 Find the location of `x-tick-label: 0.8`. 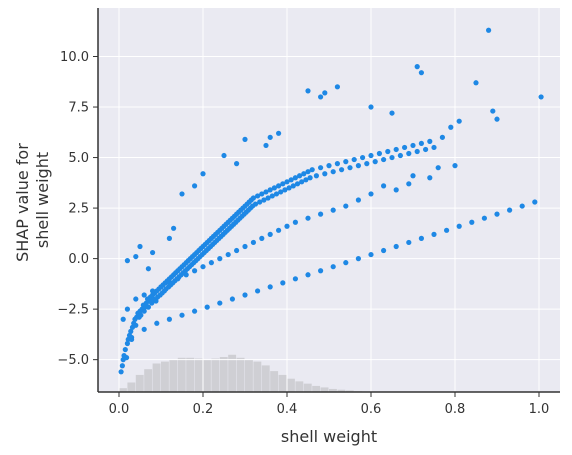

x-tick-label: 0.8 is located at coordinates (455, 409).